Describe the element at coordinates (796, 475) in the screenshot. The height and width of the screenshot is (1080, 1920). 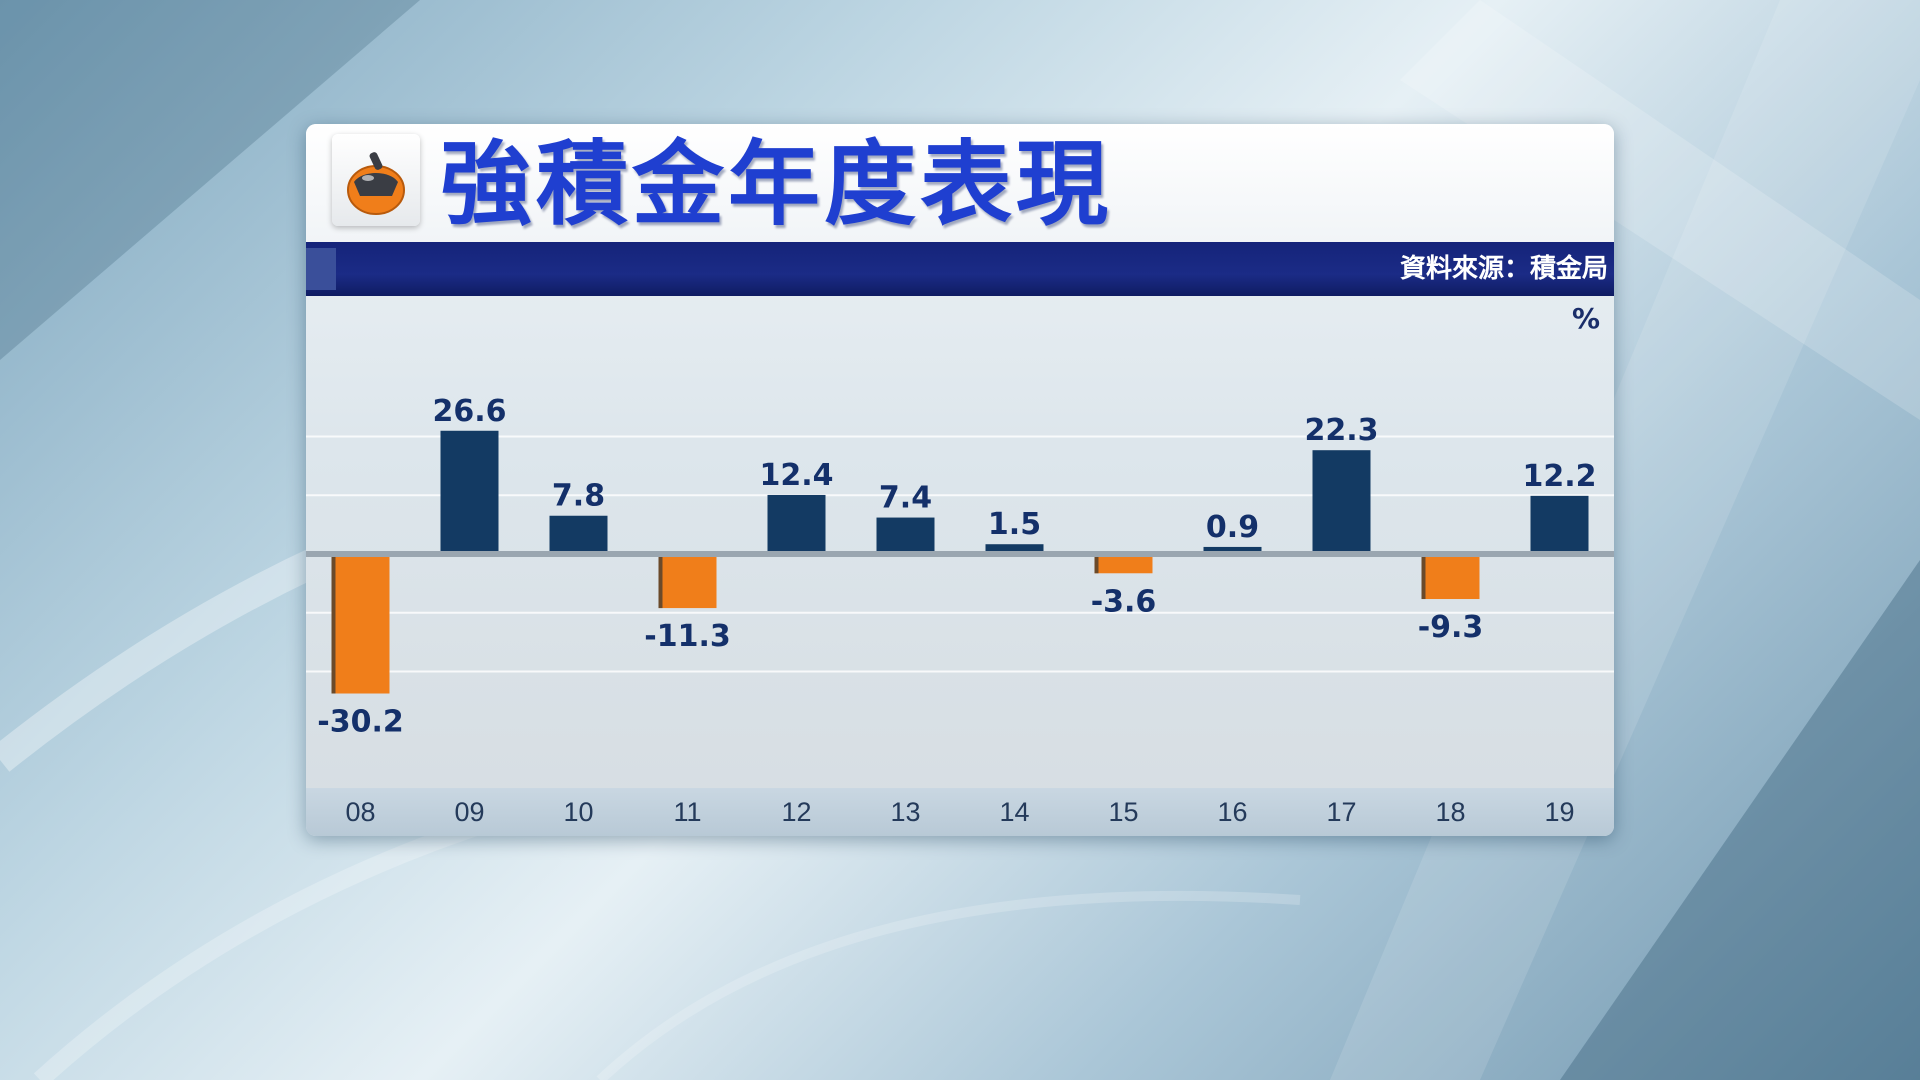
I see `value-label-12: 12.4` at that location.